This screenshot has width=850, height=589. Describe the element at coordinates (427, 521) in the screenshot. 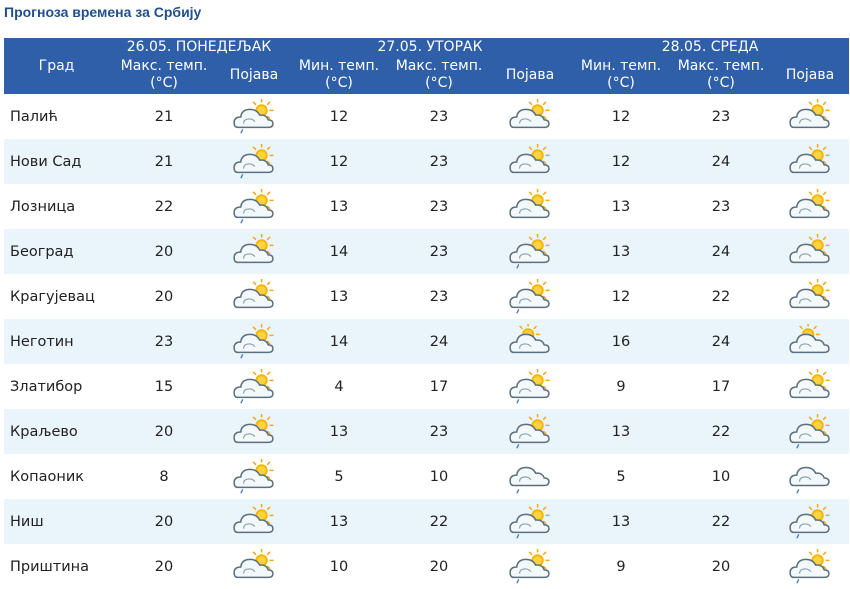

I see `table-row: Ниш 20 13 22 13 22` at that location.